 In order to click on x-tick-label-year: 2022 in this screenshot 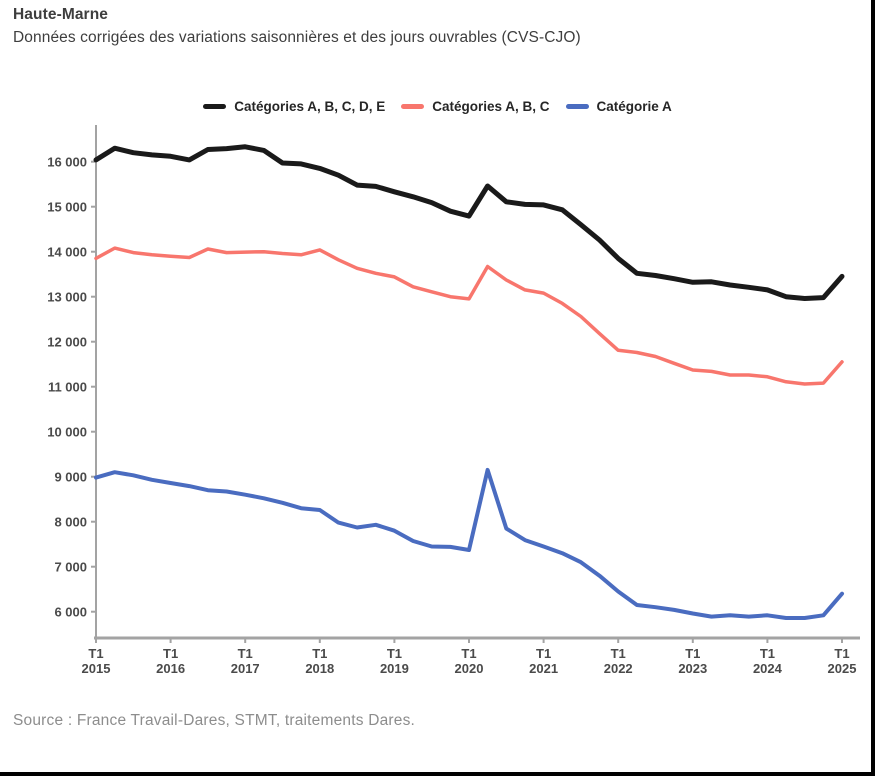, I will do `click(618, 668)`.